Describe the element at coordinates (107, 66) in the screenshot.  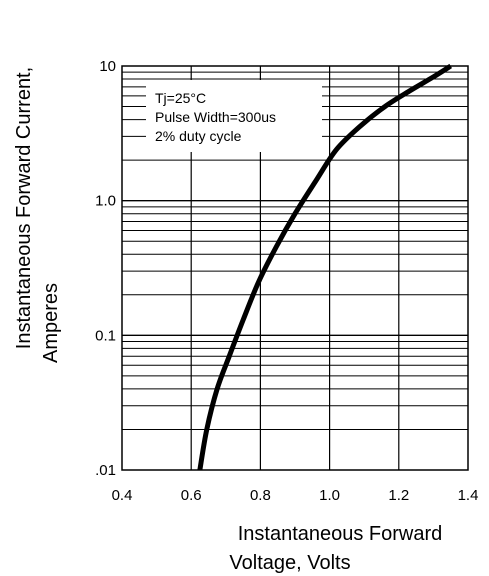
I see `y-tick-label: 10` at that location.